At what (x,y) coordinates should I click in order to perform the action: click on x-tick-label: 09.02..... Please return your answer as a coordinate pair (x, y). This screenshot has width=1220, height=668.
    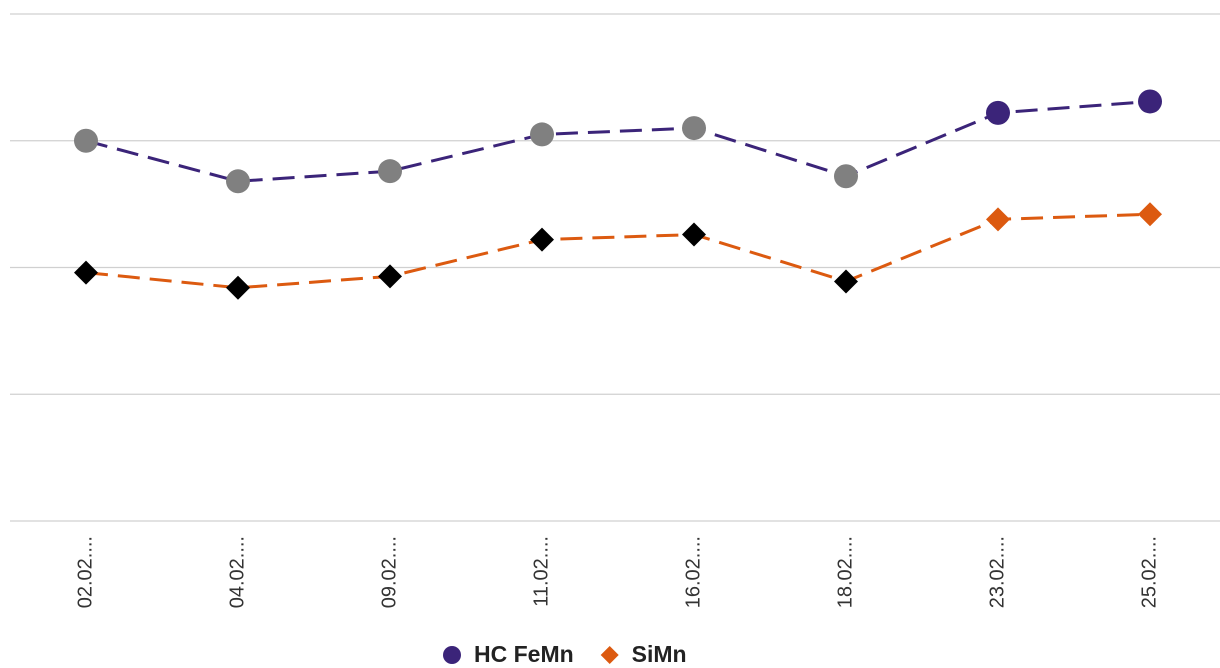
    Looking at the image, I should click on (389, 572).